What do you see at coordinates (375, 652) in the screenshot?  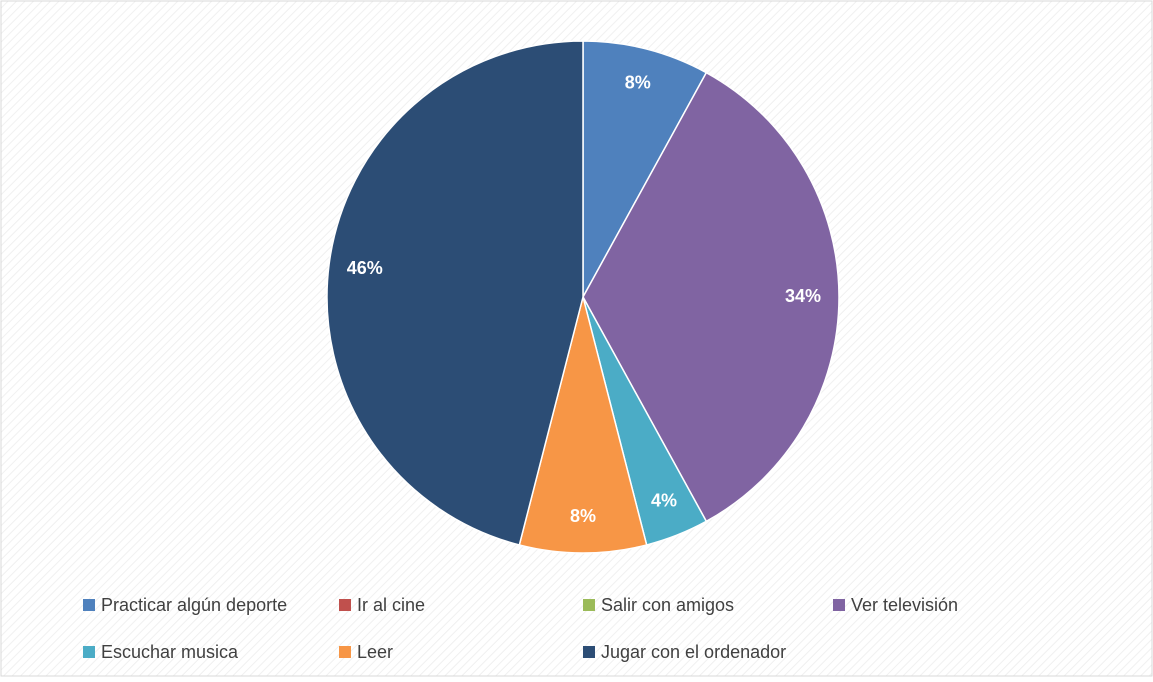 I see `legend-label: Leer` at bounding box center [375, 652].